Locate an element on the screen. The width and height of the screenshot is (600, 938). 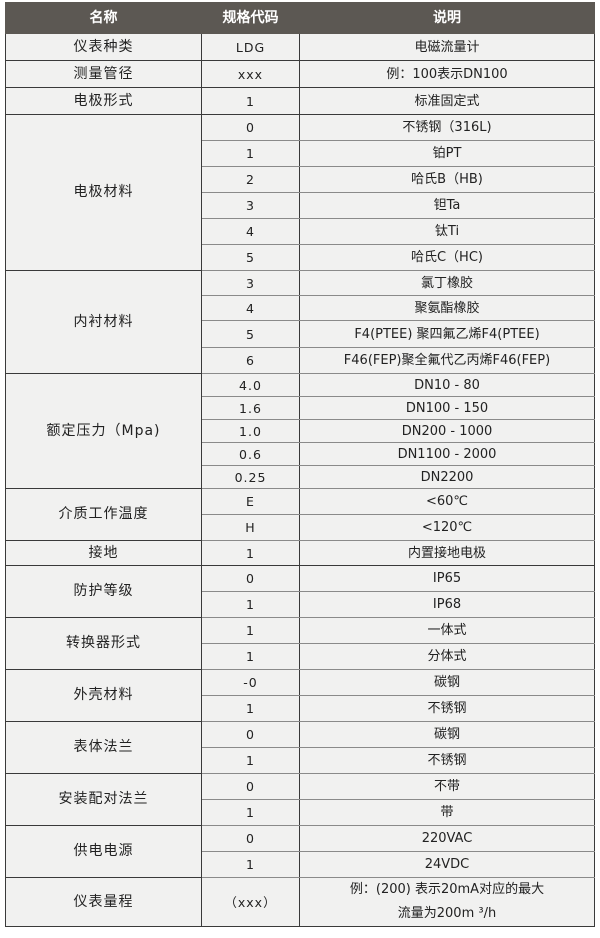
table-row: 外壳材料 -0 碳钢 is located at coordinates (300, 695).